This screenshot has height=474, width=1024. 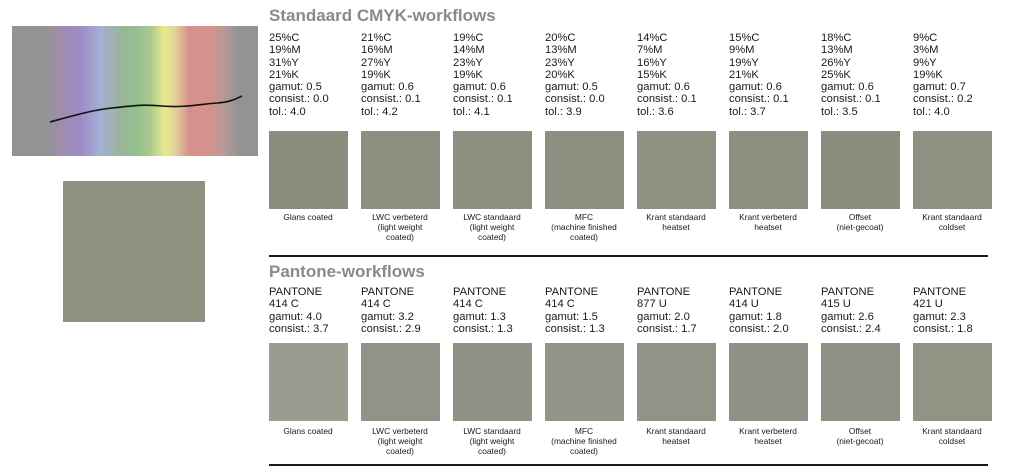 I want to click on bottom-divider, so click(x=628, y=465).